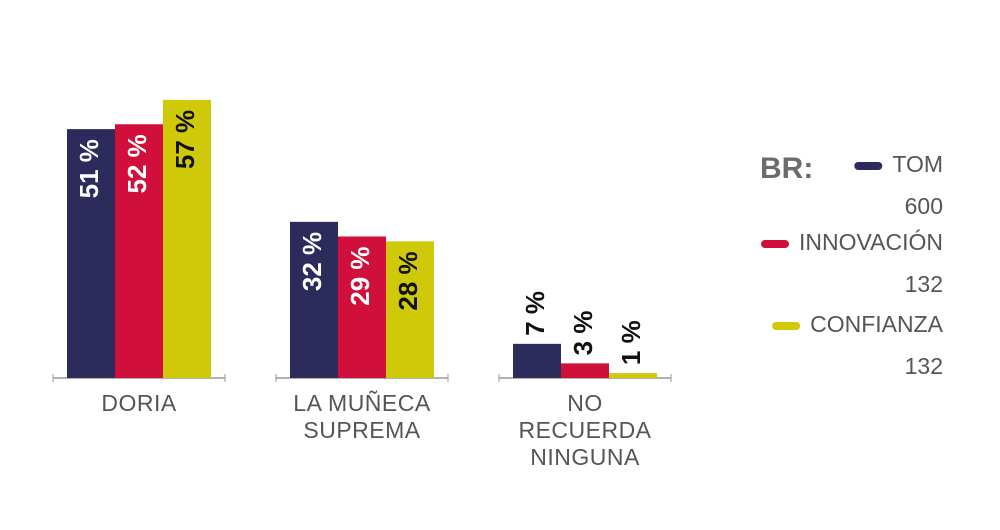 The width and height of the screenshot is (1000, 530). Describe the element at coordinates (89, 168) in the screenshot. I see `value-label: 51 %` at that location.